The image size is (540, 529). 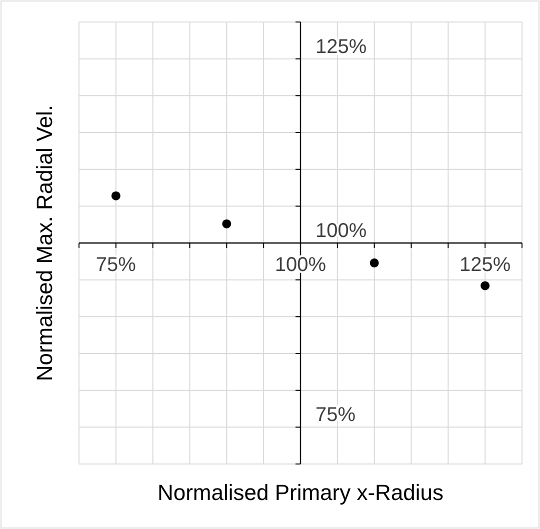 What do you see at coordinates (341, 47) in the screenshot?
I see `y-tick-label: 125%` at bounding box center [341, 47].